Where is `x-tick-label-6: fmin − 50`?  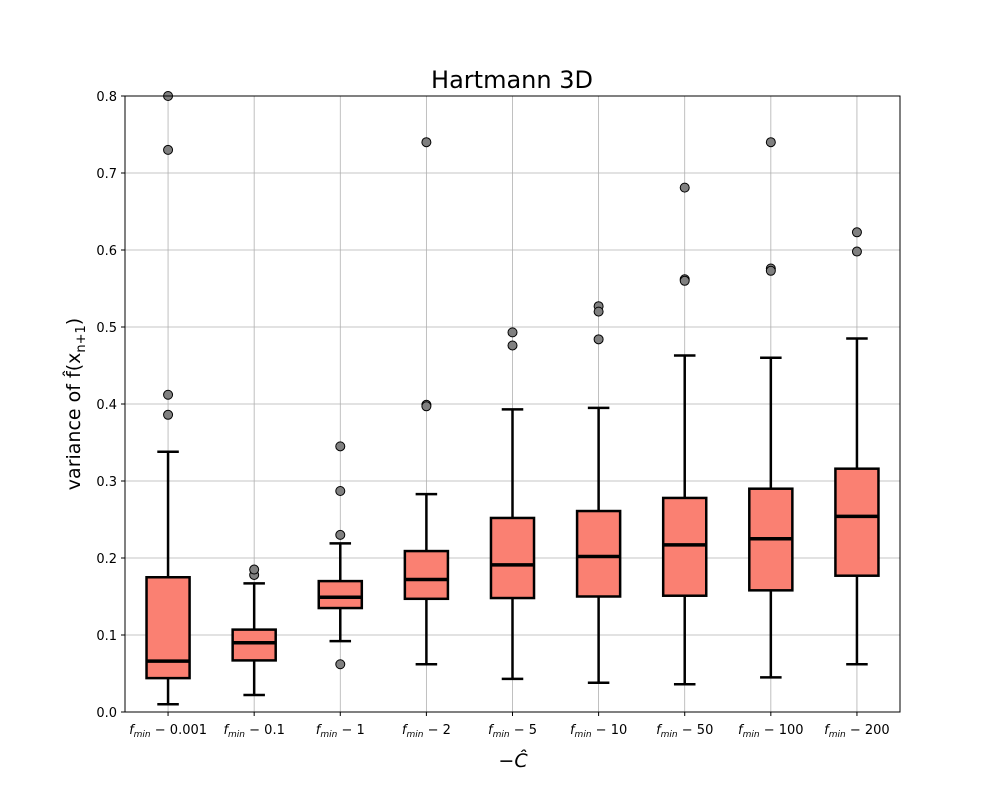
x-tick-label-6: fmin − 50 is located at coordinates (684, 731).